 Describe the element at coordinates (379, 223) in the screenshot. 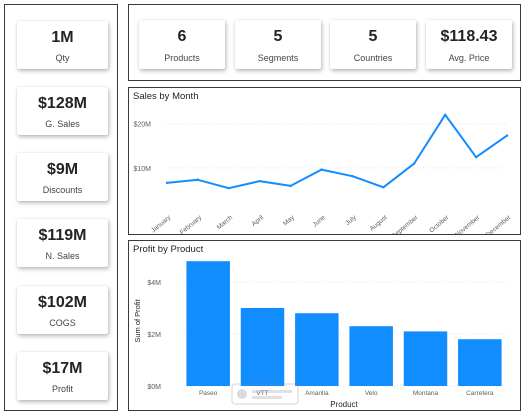

I see `x-tick-label: August` at that location.